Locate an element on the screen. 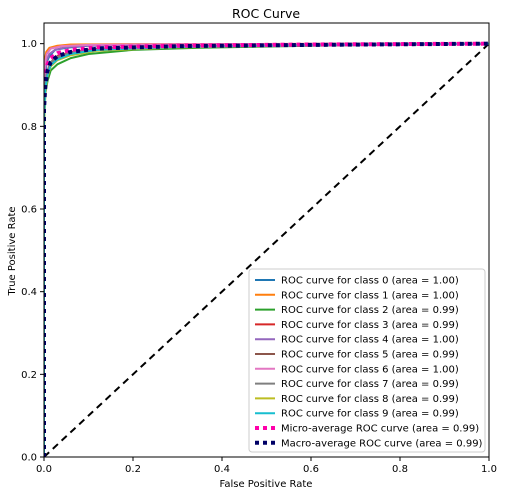 This screenshot has height=496, width=505. legend-entry-label: ROC curve for class 3 (area = 0.99) is located at coordinates (370, 325).